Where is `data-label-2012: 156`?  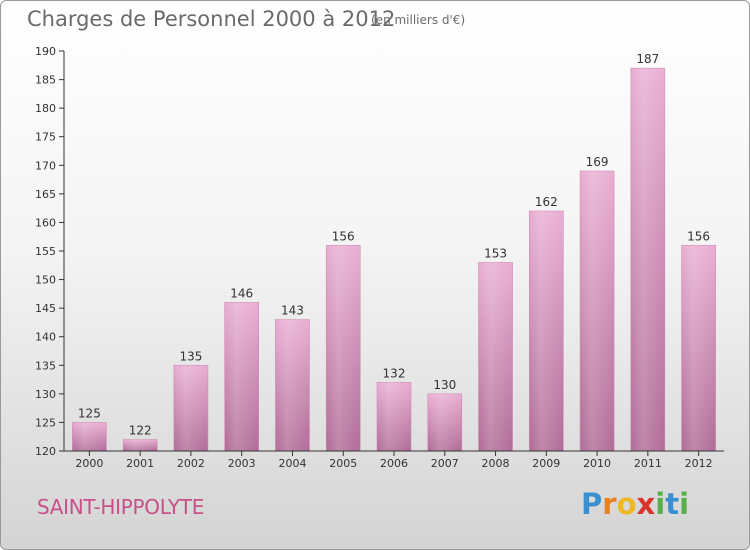
data-label-2012: 156 is located at coordinates (698, 236).